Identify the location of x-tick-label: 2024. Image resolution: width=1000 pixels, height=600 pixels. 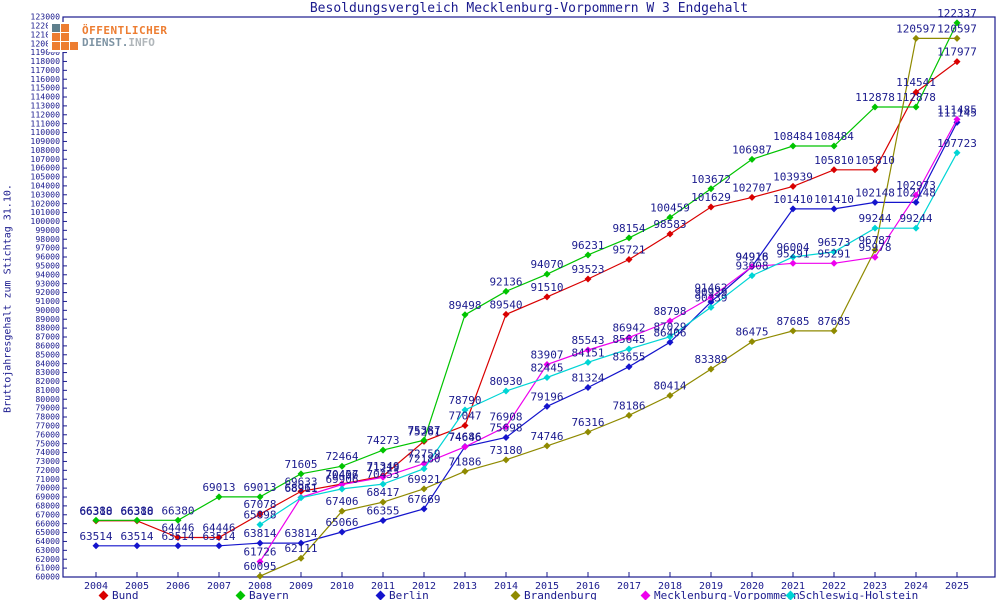
(916, 586).